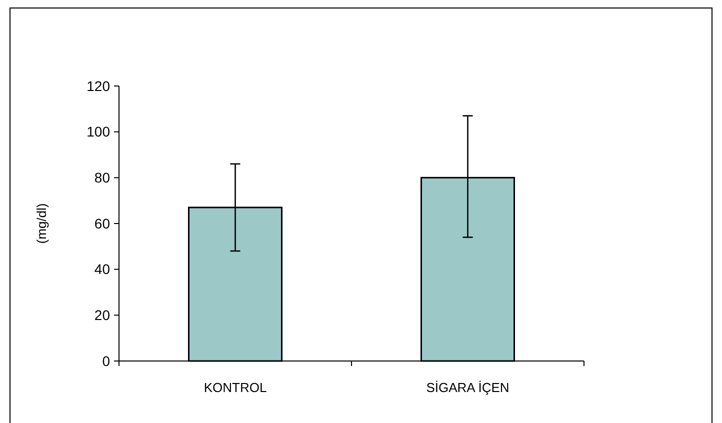  I want to click on y-tick-label: 20, so click(102, 315).